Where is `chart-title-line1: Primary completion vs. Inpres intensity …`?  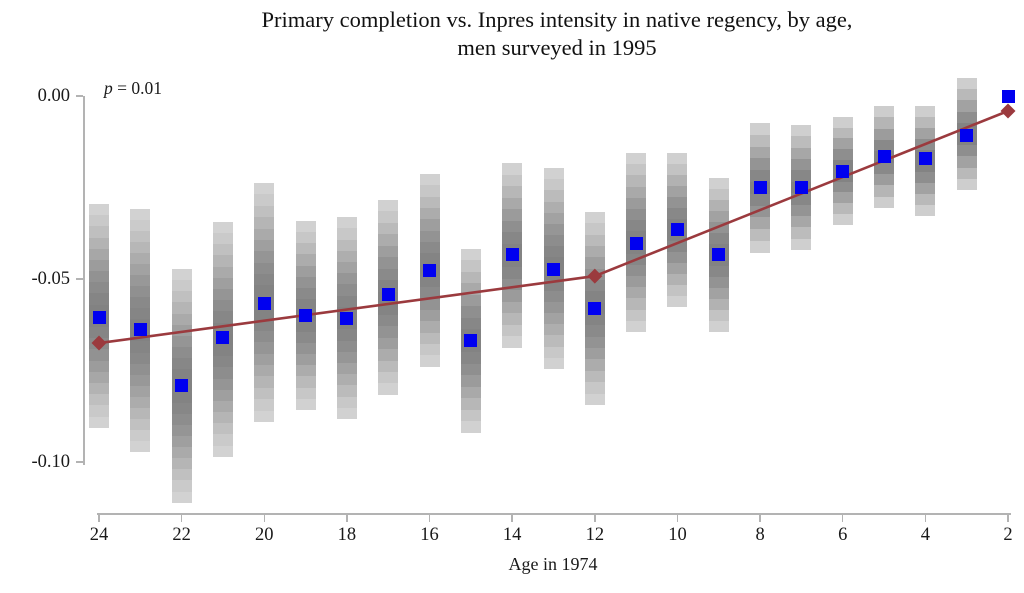
chart-title-line1: Primary completion vs. Inpres intensity … is located at coordinates (557, 19).